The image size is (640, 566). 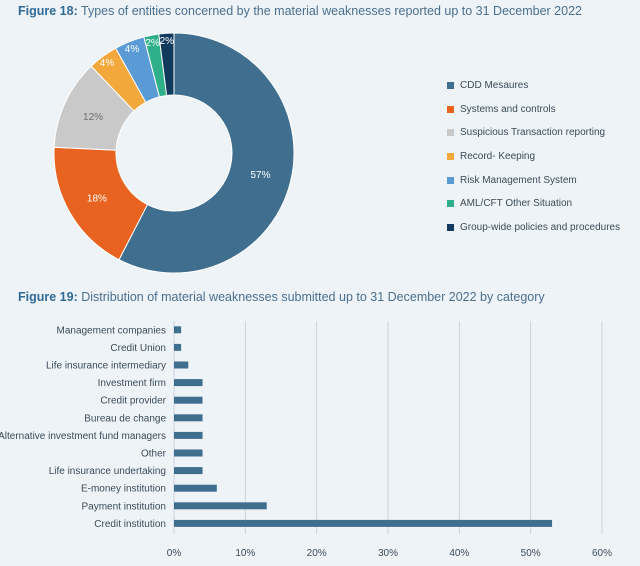 What do you see at coordinates (516, 204) in the screenshot?
I see `legend-label: AML/CFT Other Situation` at bounding box center [516, 204].